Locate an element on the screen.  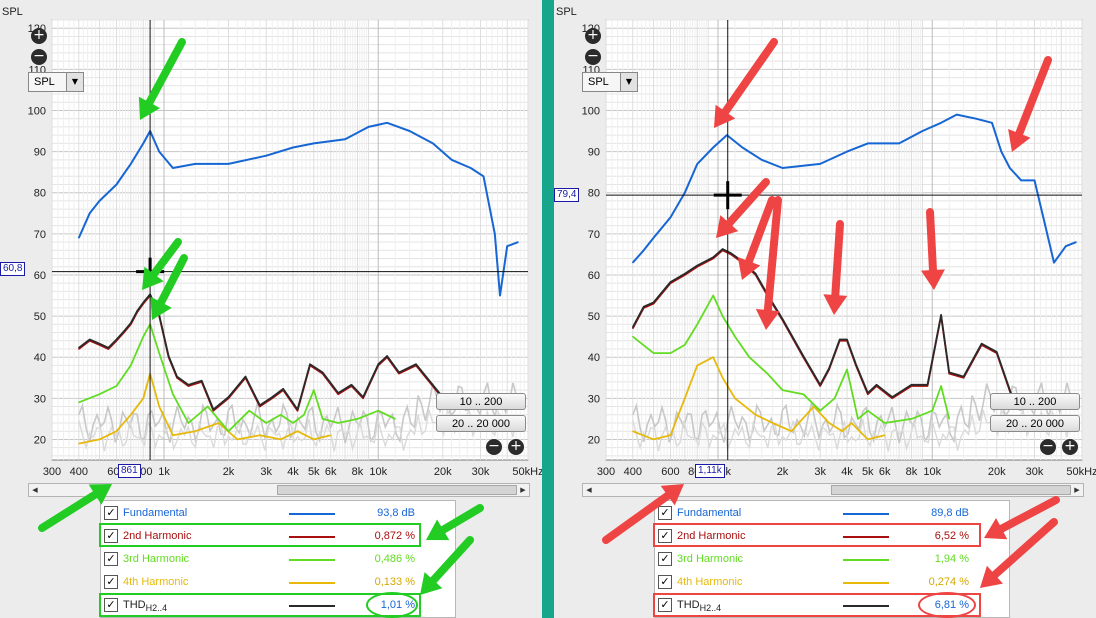
cursor-y-readout: 79,4 is located at coordinates (567, 195).